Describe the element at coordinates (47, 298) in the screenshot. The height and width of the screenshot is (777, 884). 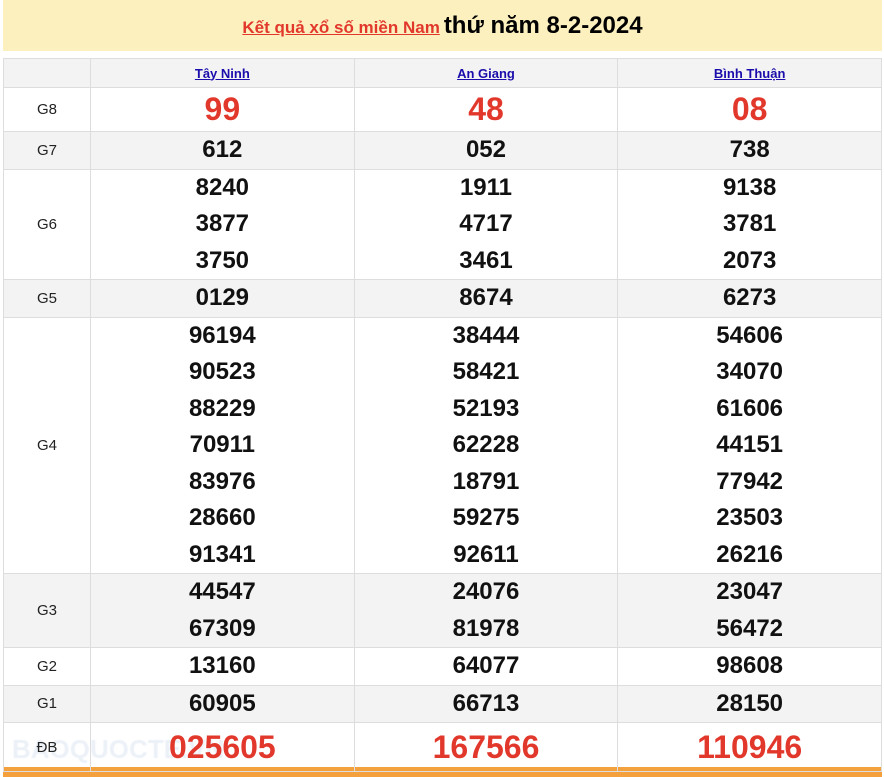
I see `prize-label: G5` at that location.